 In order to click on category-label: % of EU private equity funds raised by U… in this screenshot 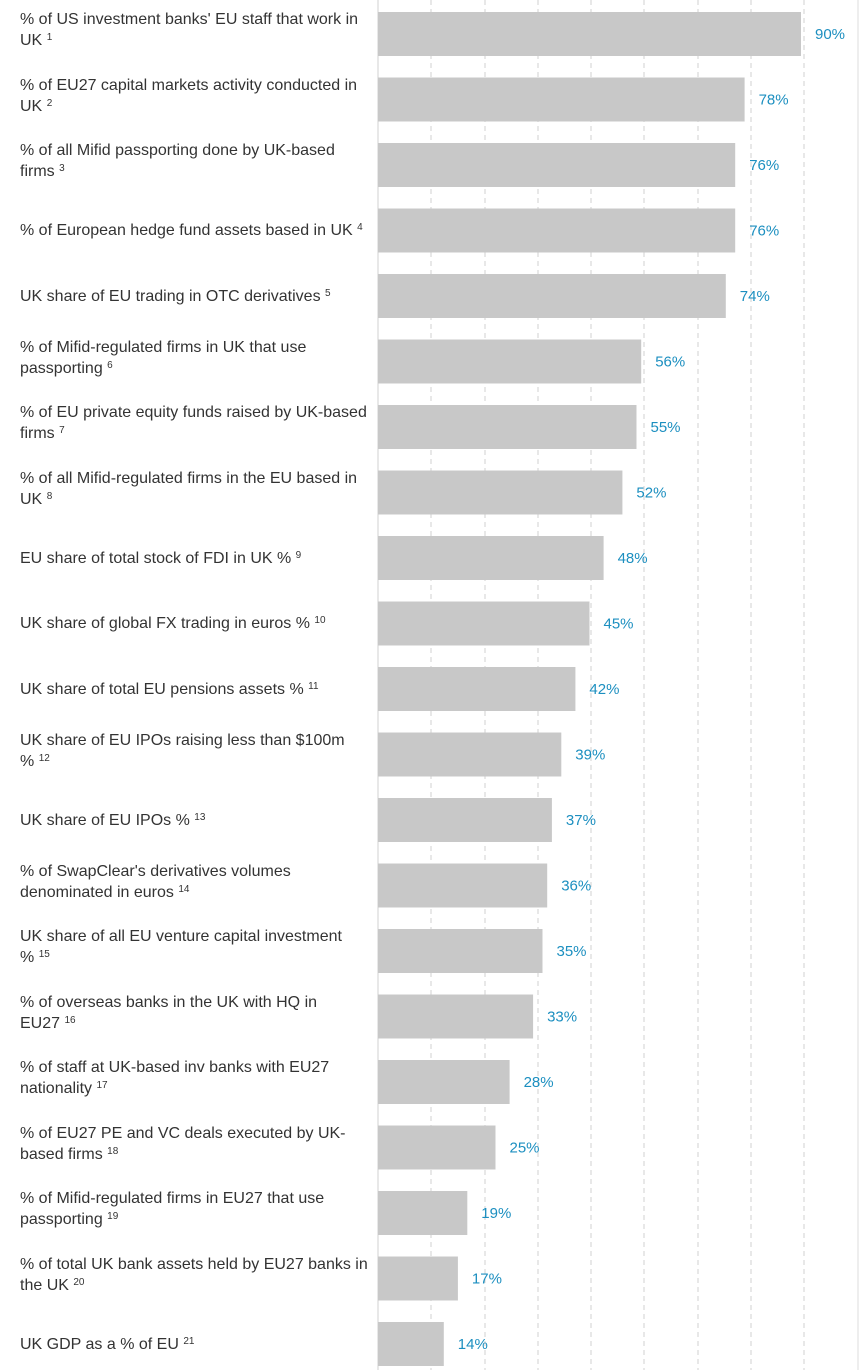, I will do `click(195, 423)`.